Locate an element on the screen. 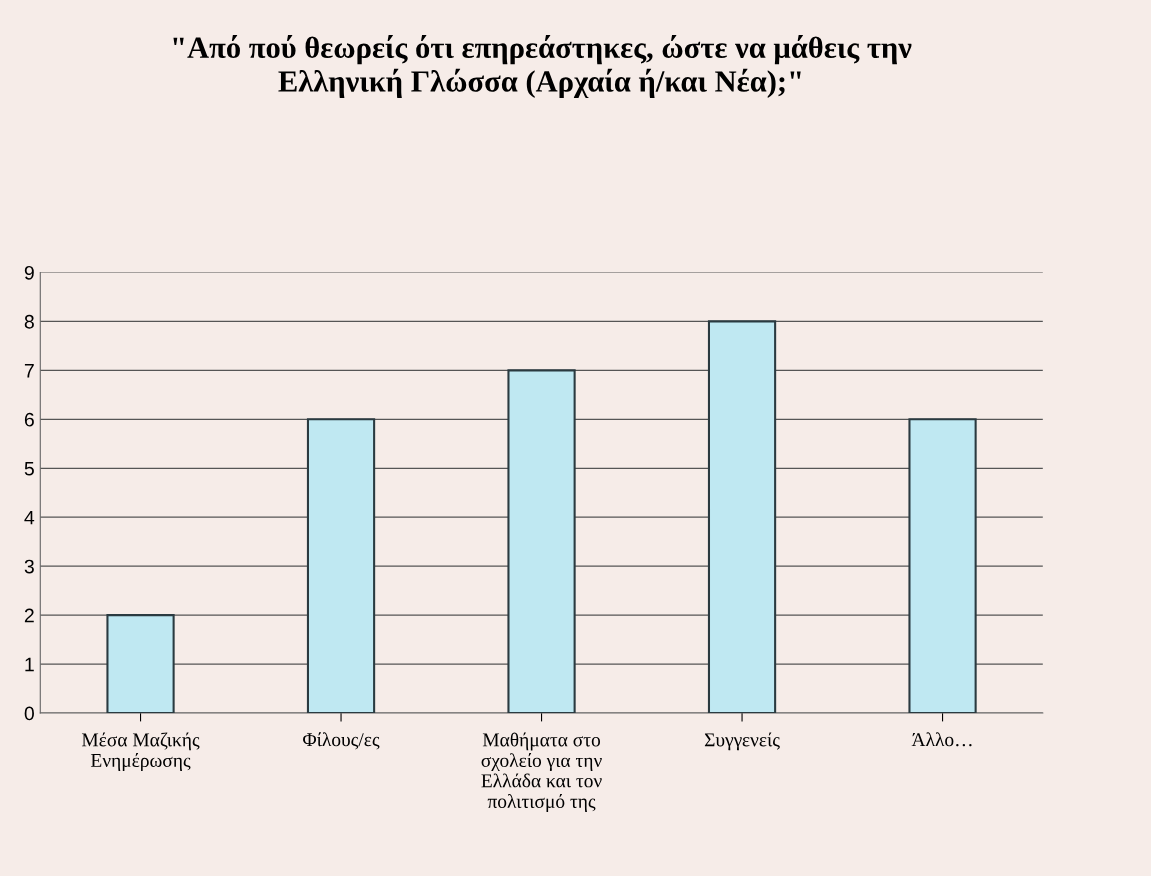 This screenshot has height=876, width=1151. x-tick-label: Φίλους/ες is located at coordinates (341, 741).